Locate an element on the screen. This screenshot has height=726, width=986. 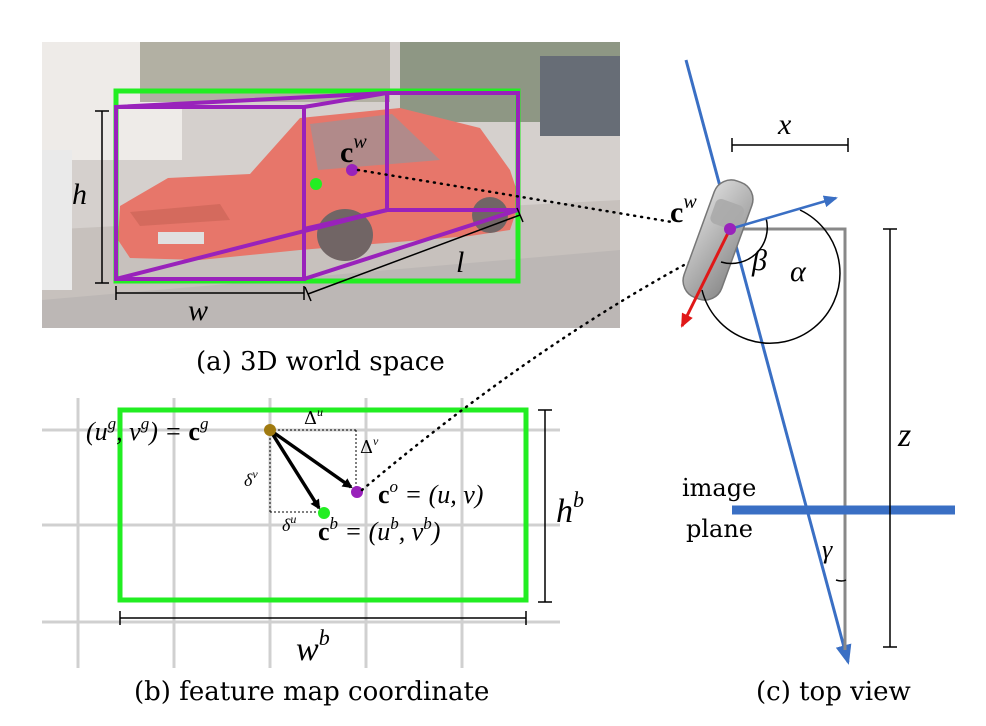
feature-height-label: hb is located at coordinates (570, 508).